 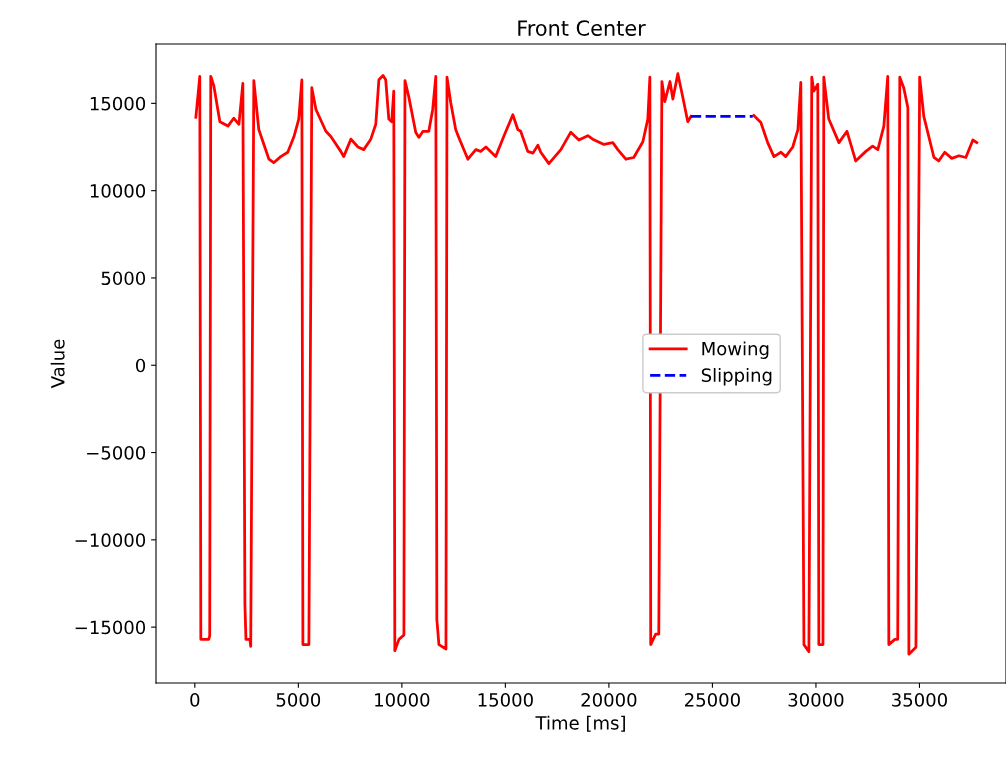 I want to click on y-tick-label: −15000, so click(x=110, y=627).